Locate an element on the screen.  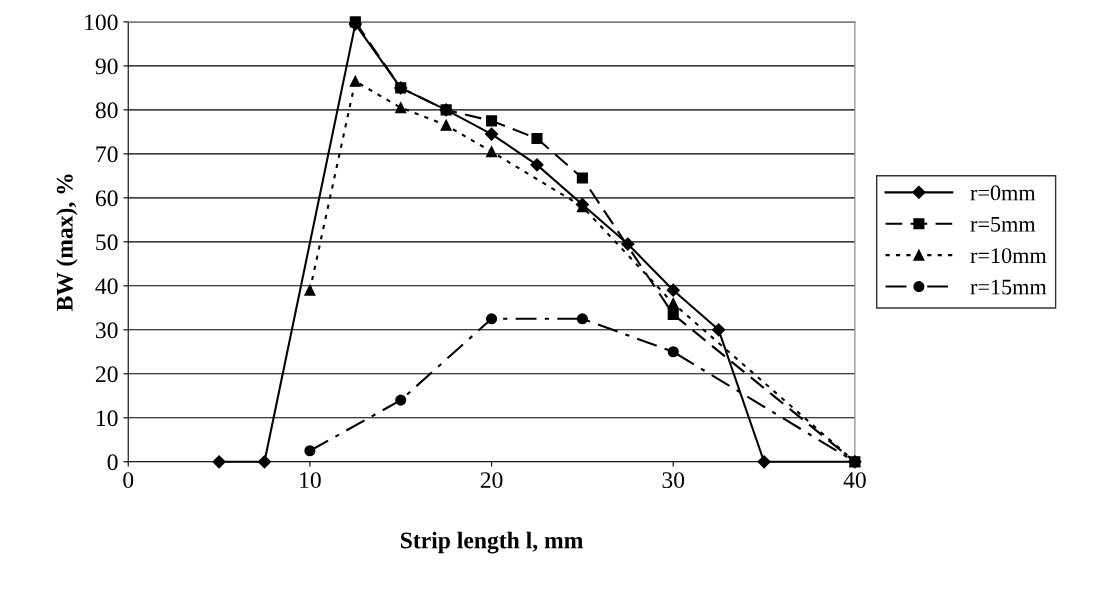
legend-label: r=0mm is located at coordinates (1003, 193).